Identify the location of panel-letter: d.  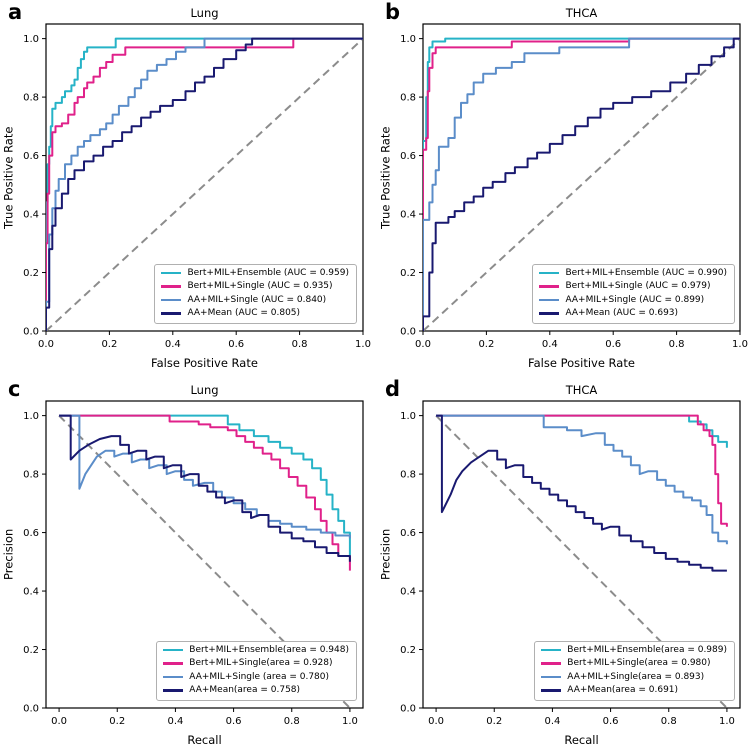
(393, 389).